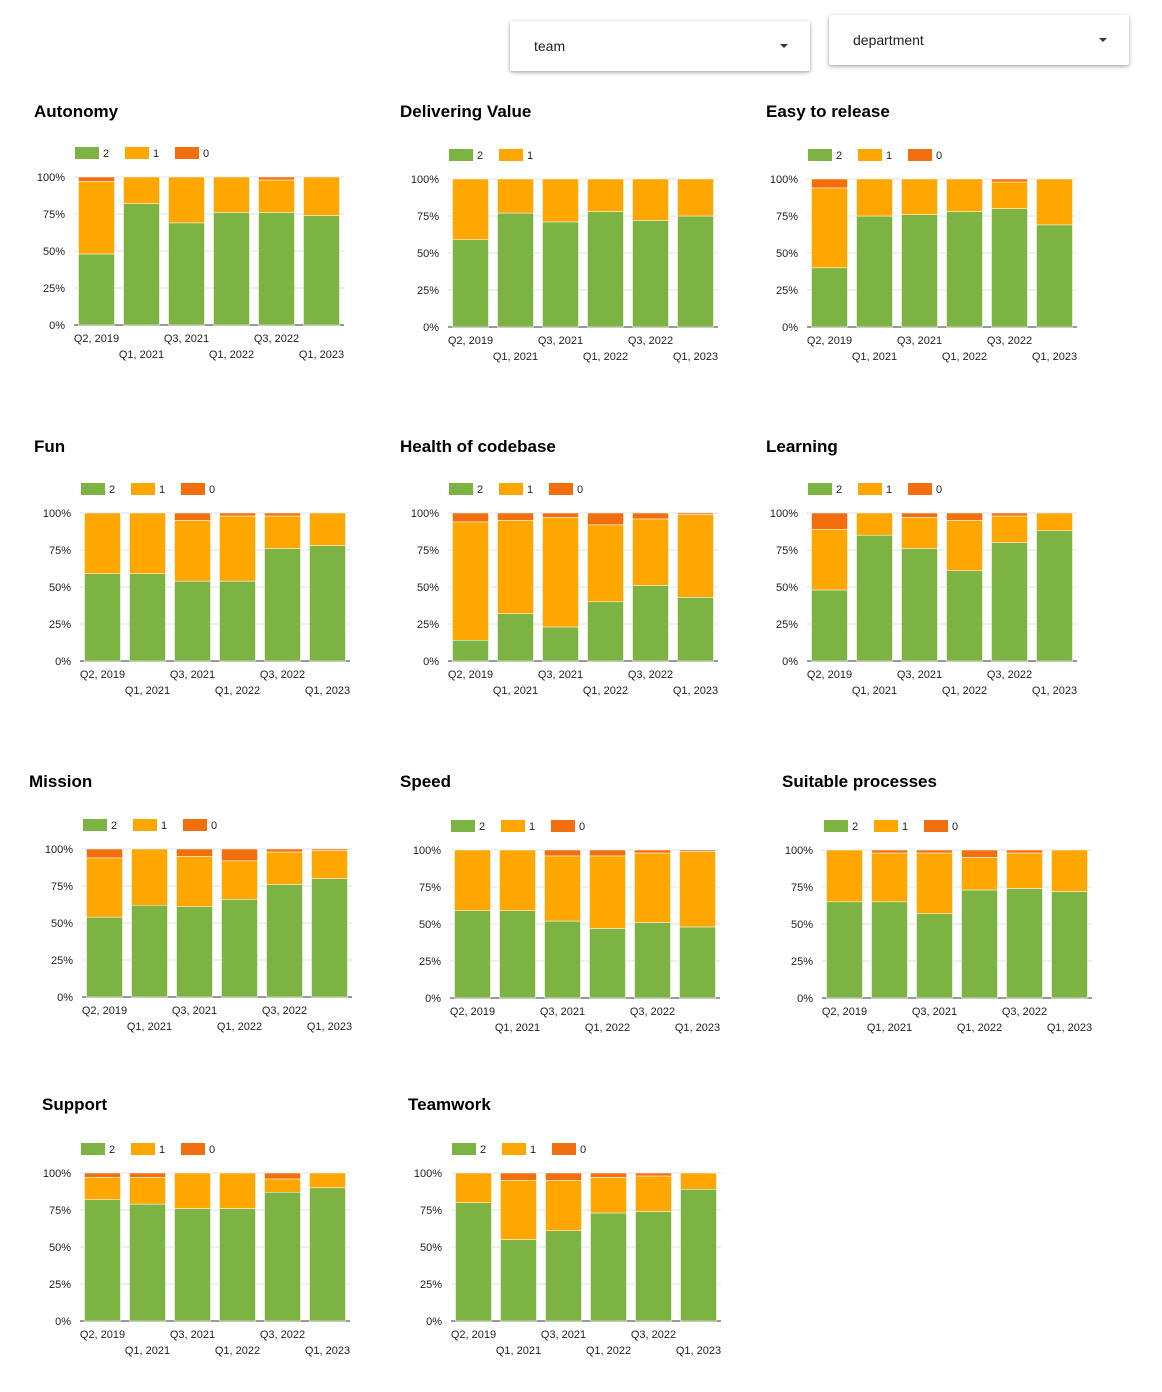  What do you see at coordinates (859, 781) in the screenshot?
I see `chart-title: Suitable processes` at bounding box center [859, 781].